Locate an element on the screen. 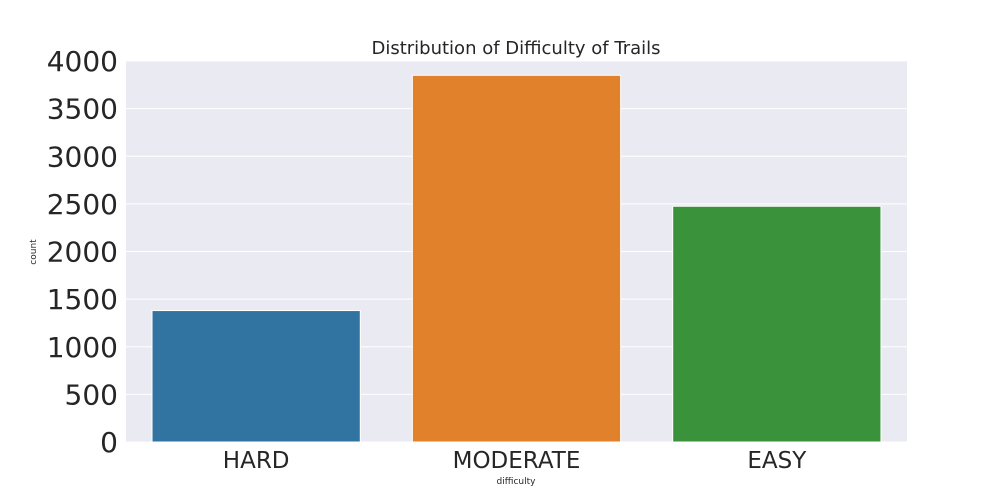  bar-easy is located at coordinates (777, 324).